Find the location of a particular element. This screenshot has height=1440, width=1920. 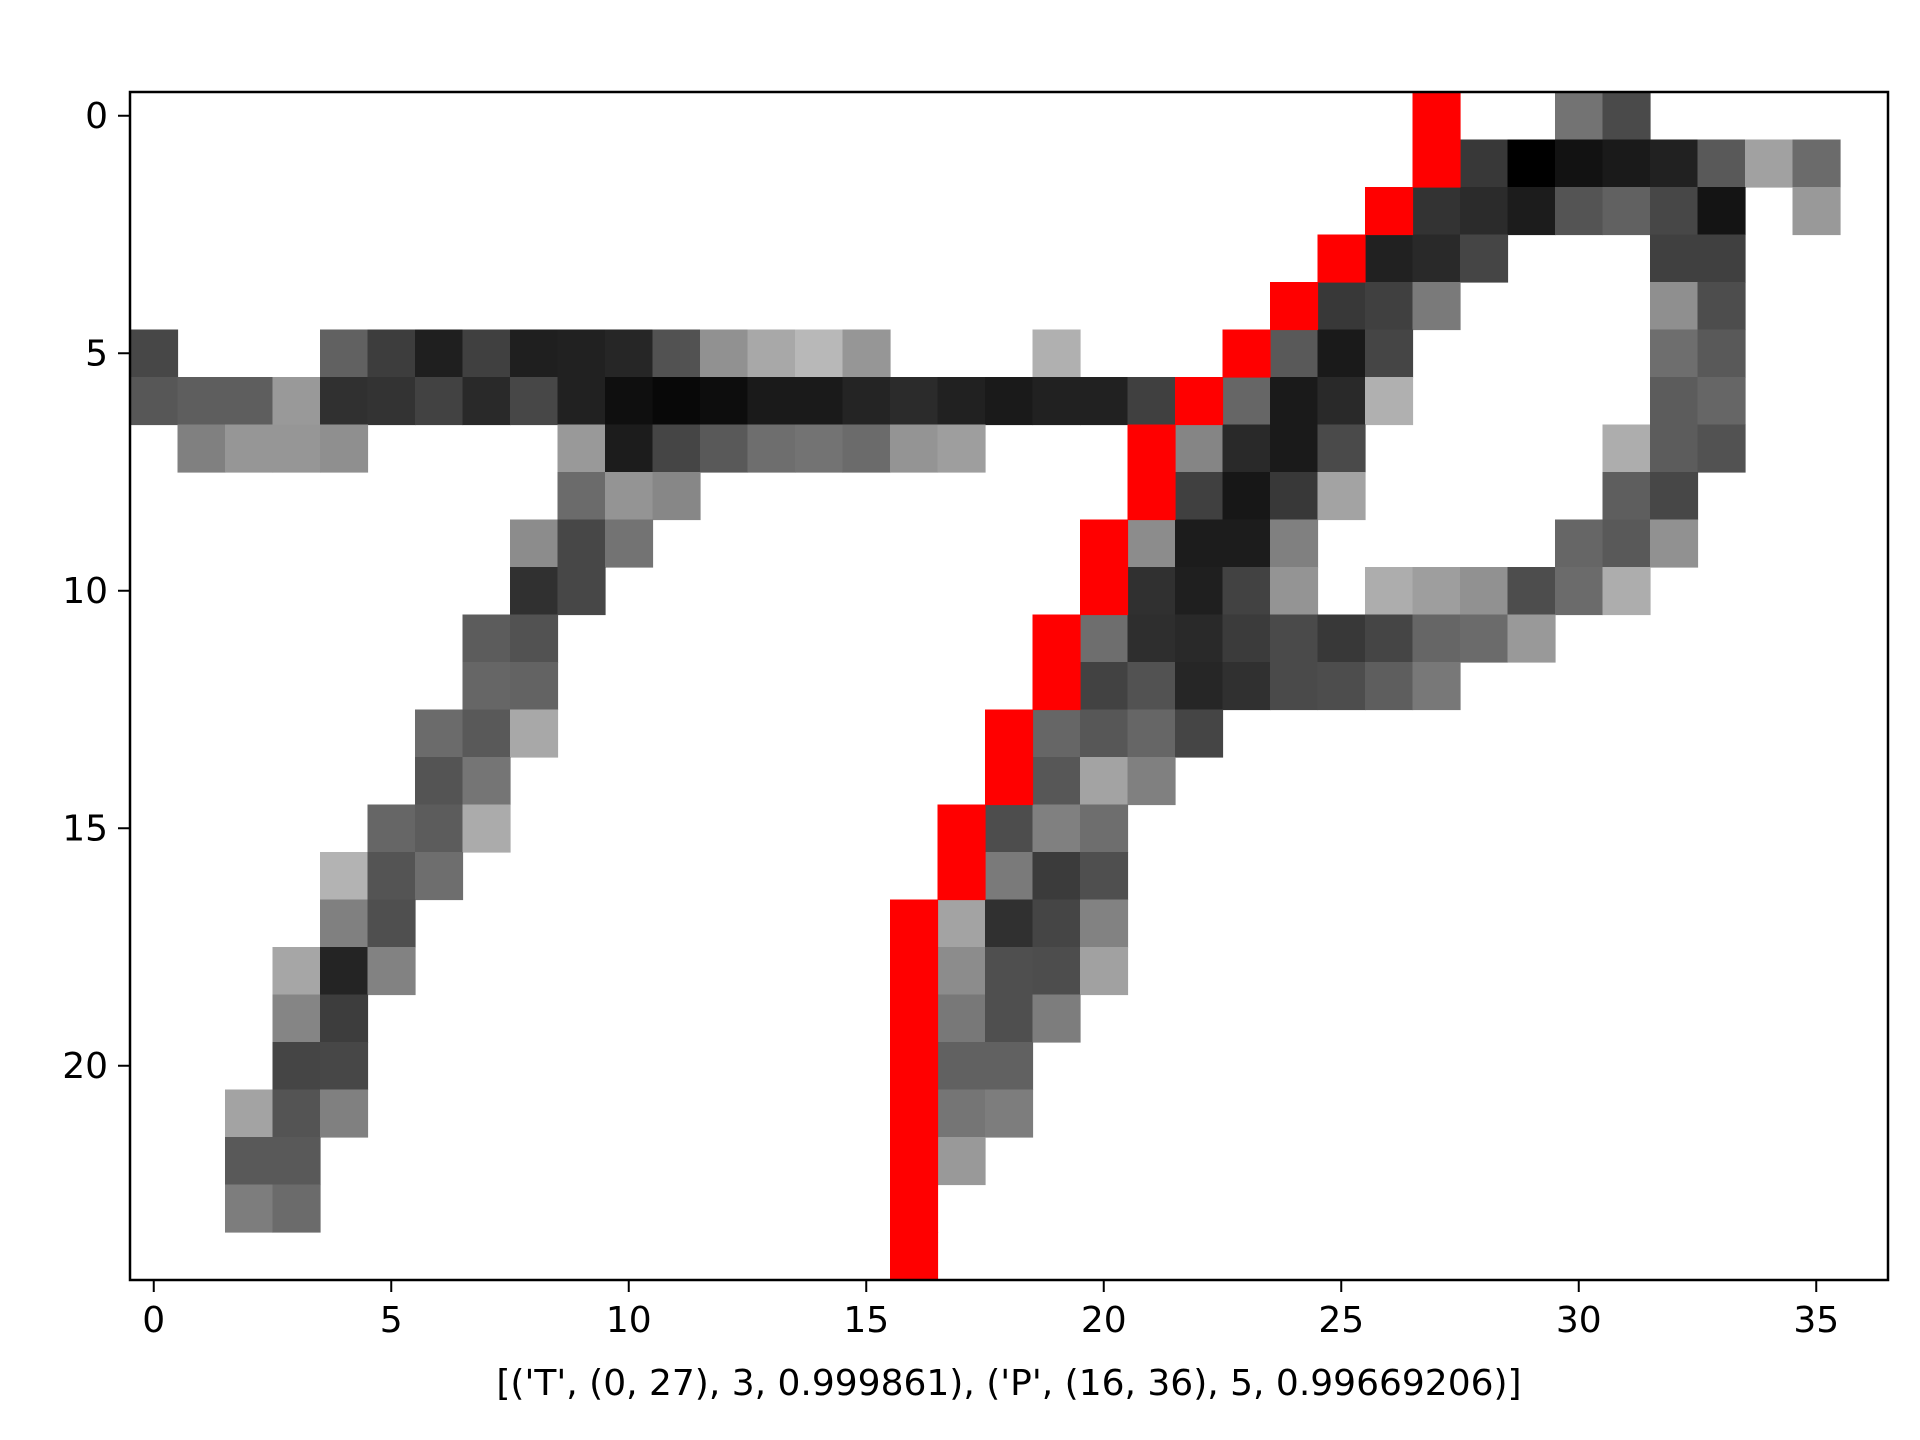

y-tick-label: 0 is located at coordinates (96, 116).